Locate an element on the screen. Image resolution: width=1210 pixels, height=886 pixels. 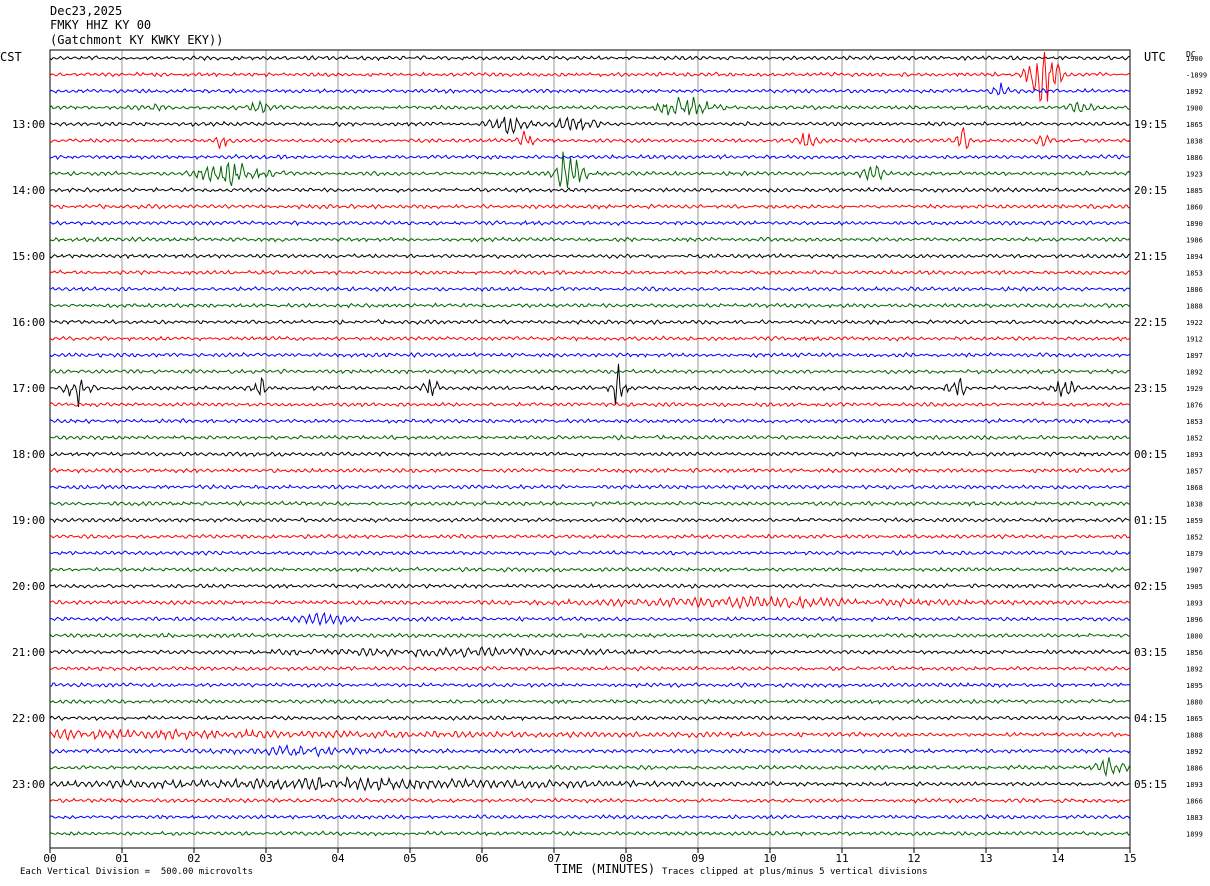
dc-offset-value: 1838 is located at coordinates (1194, 142).